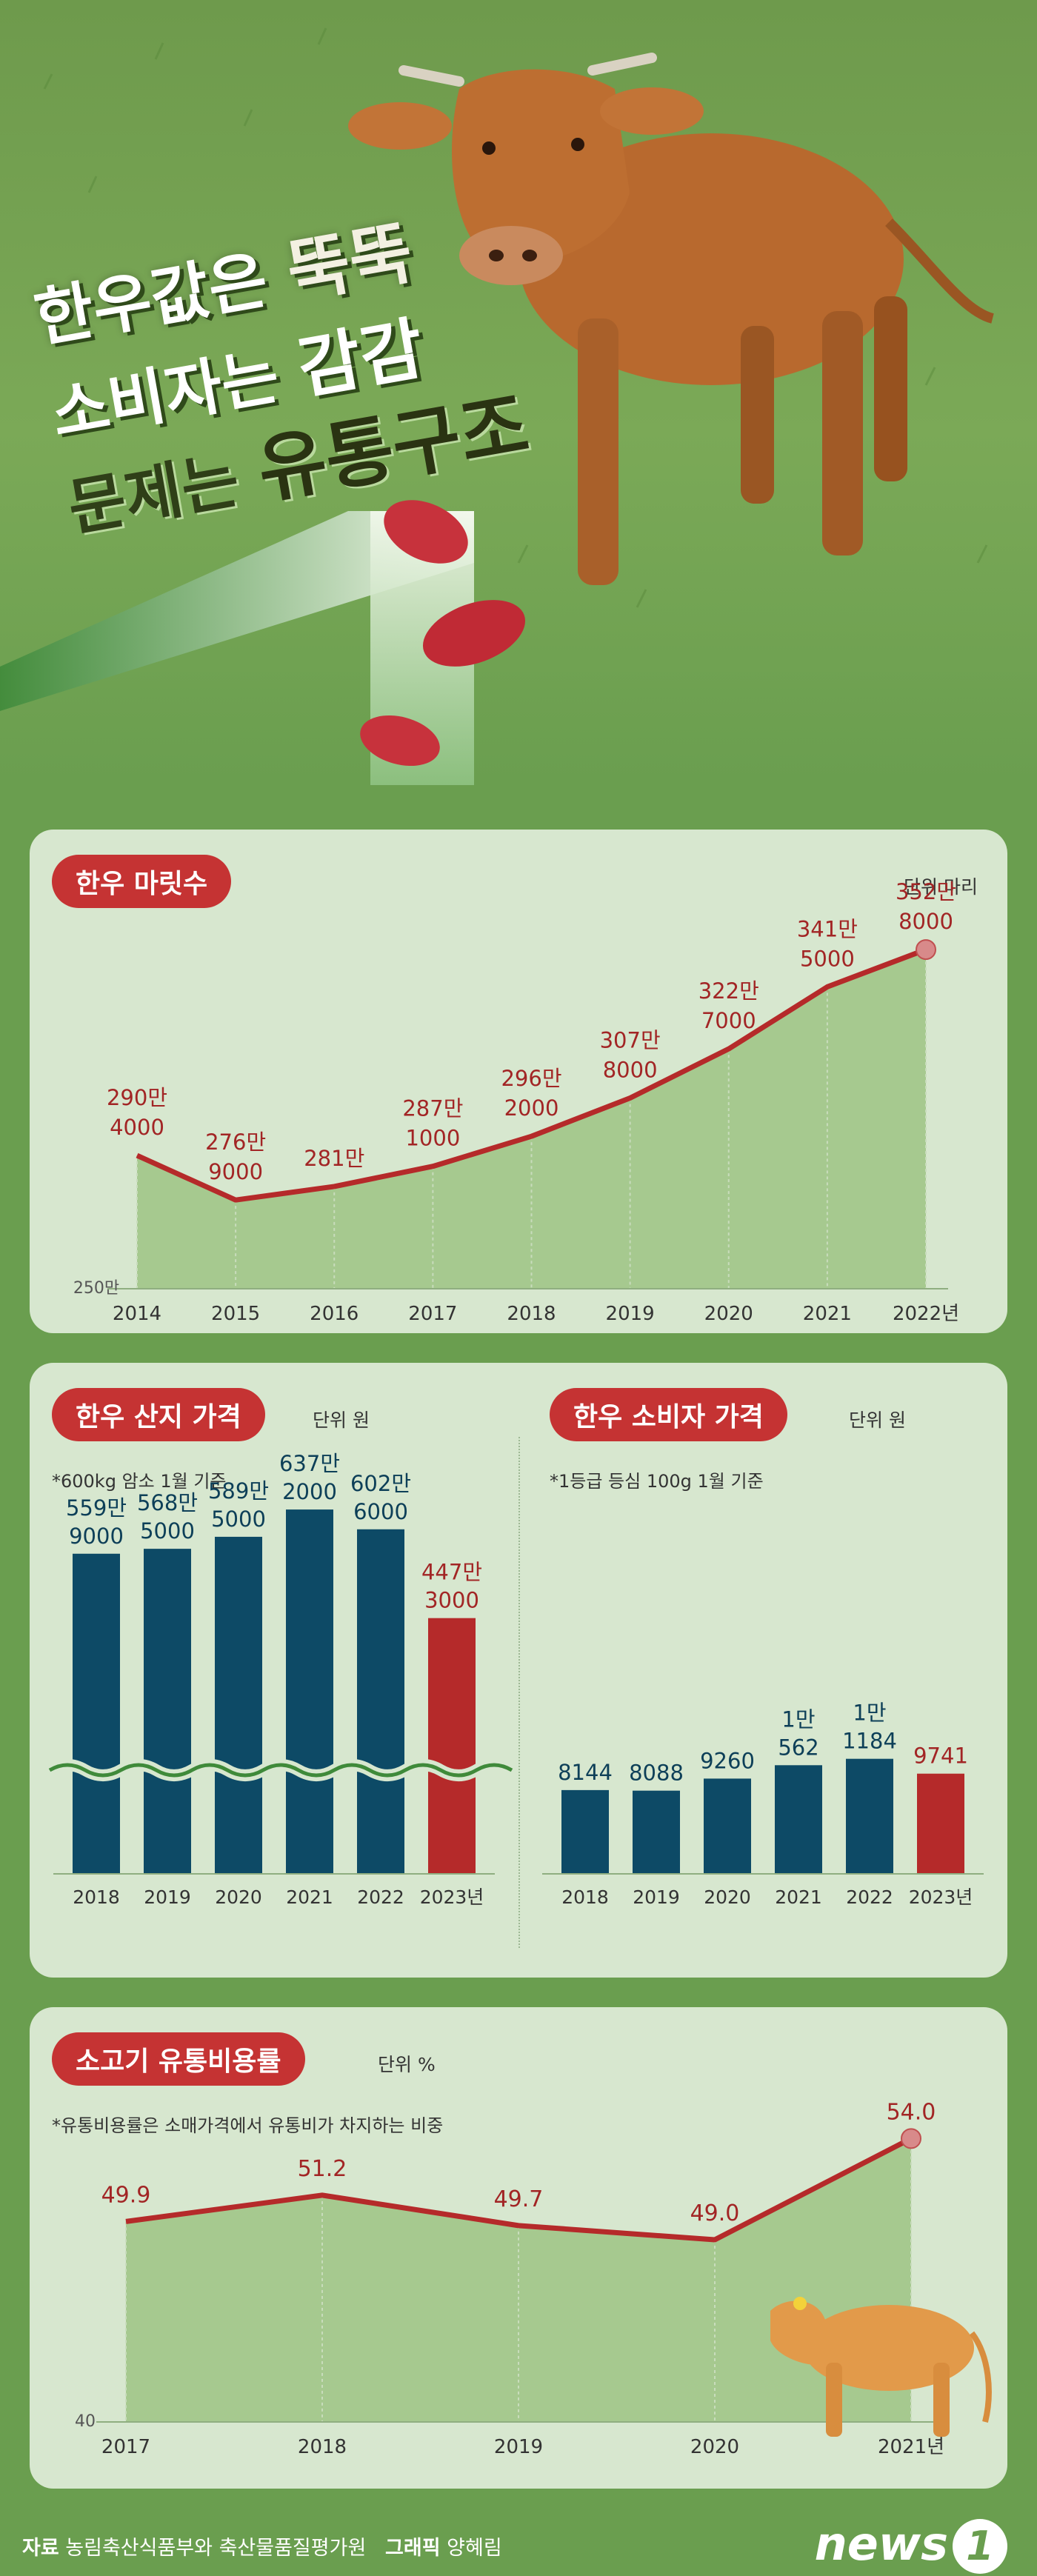  Describe the element at coordinates (518, 2543) in the screenshot. I see `footer: 자료 농림축산식품부와 축산물품질평가원 그래픽 양혜림 news 1` at that location.